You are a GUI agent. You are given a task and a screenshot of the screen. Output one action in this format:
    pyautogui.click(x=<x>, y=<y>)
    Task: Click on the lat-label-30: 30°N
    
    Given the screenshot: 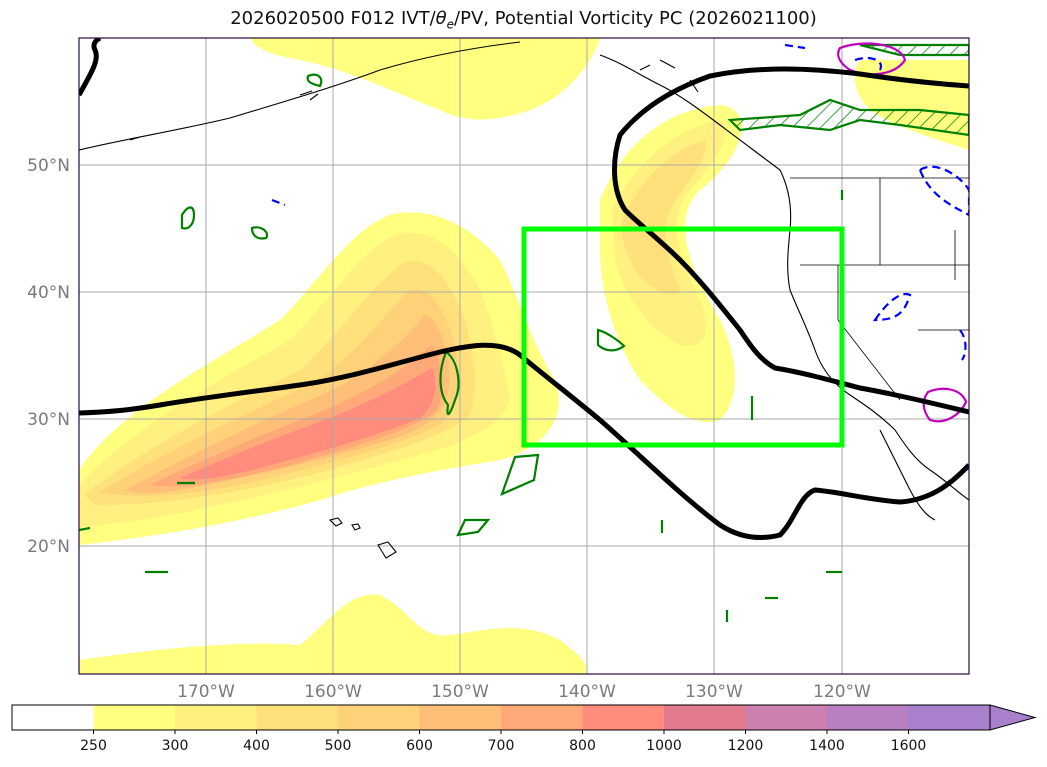 What is the action you would take?
    pyautogui.click(x=48, y=420)
    